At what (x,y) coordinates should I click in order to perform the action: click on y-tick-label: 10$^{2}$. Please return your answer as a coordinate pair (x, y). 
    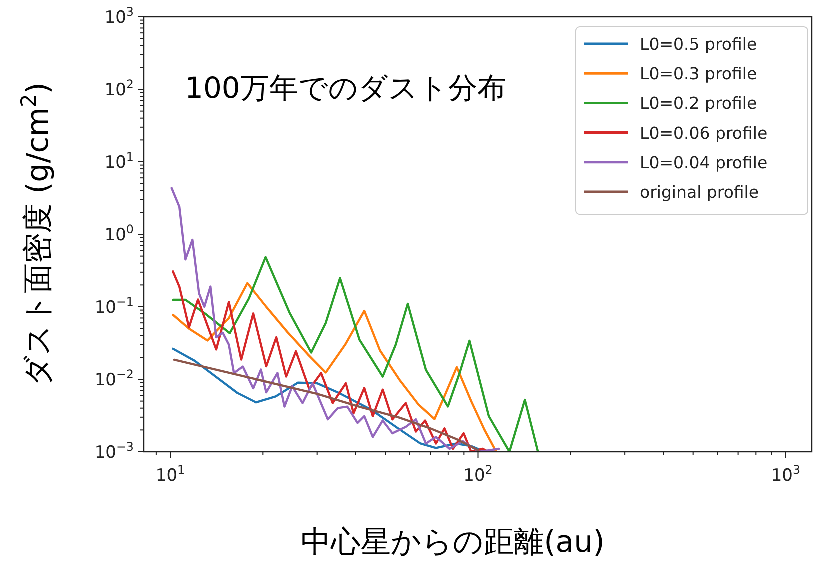
    Looking at the image, I should click on (119, 89).